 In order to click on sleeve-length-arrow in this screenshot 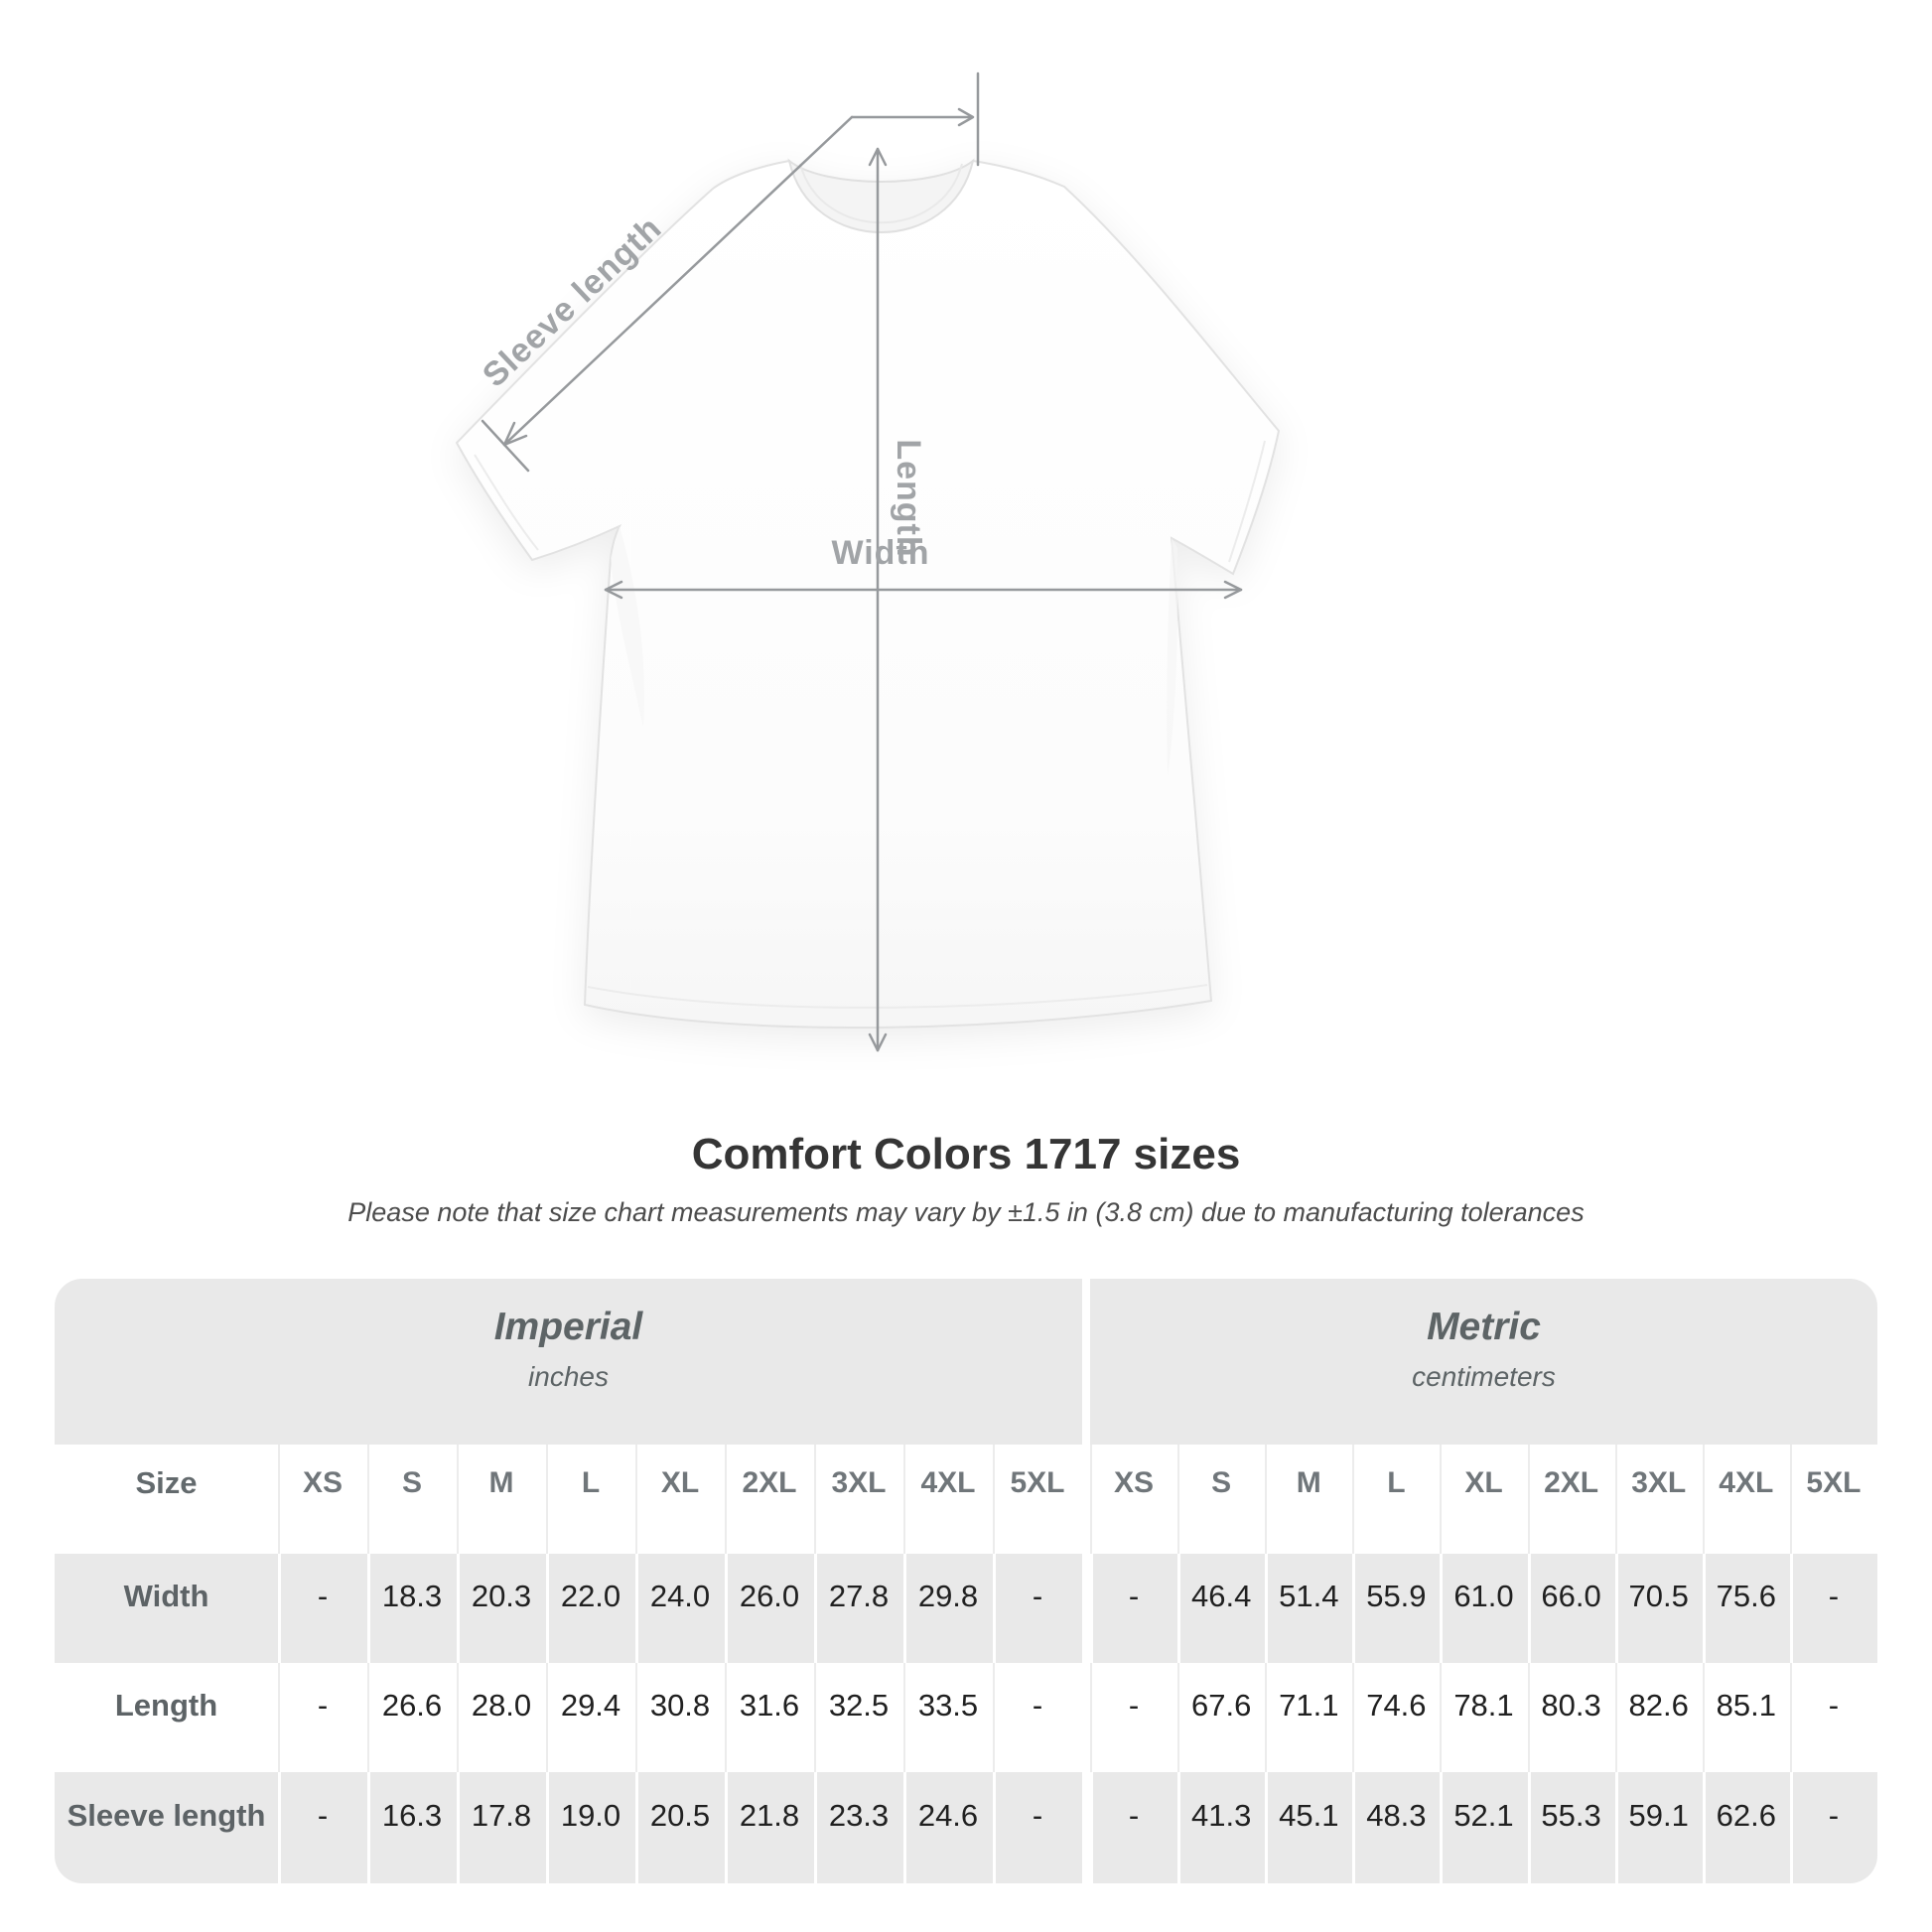, I will do `click(731, 272)`.